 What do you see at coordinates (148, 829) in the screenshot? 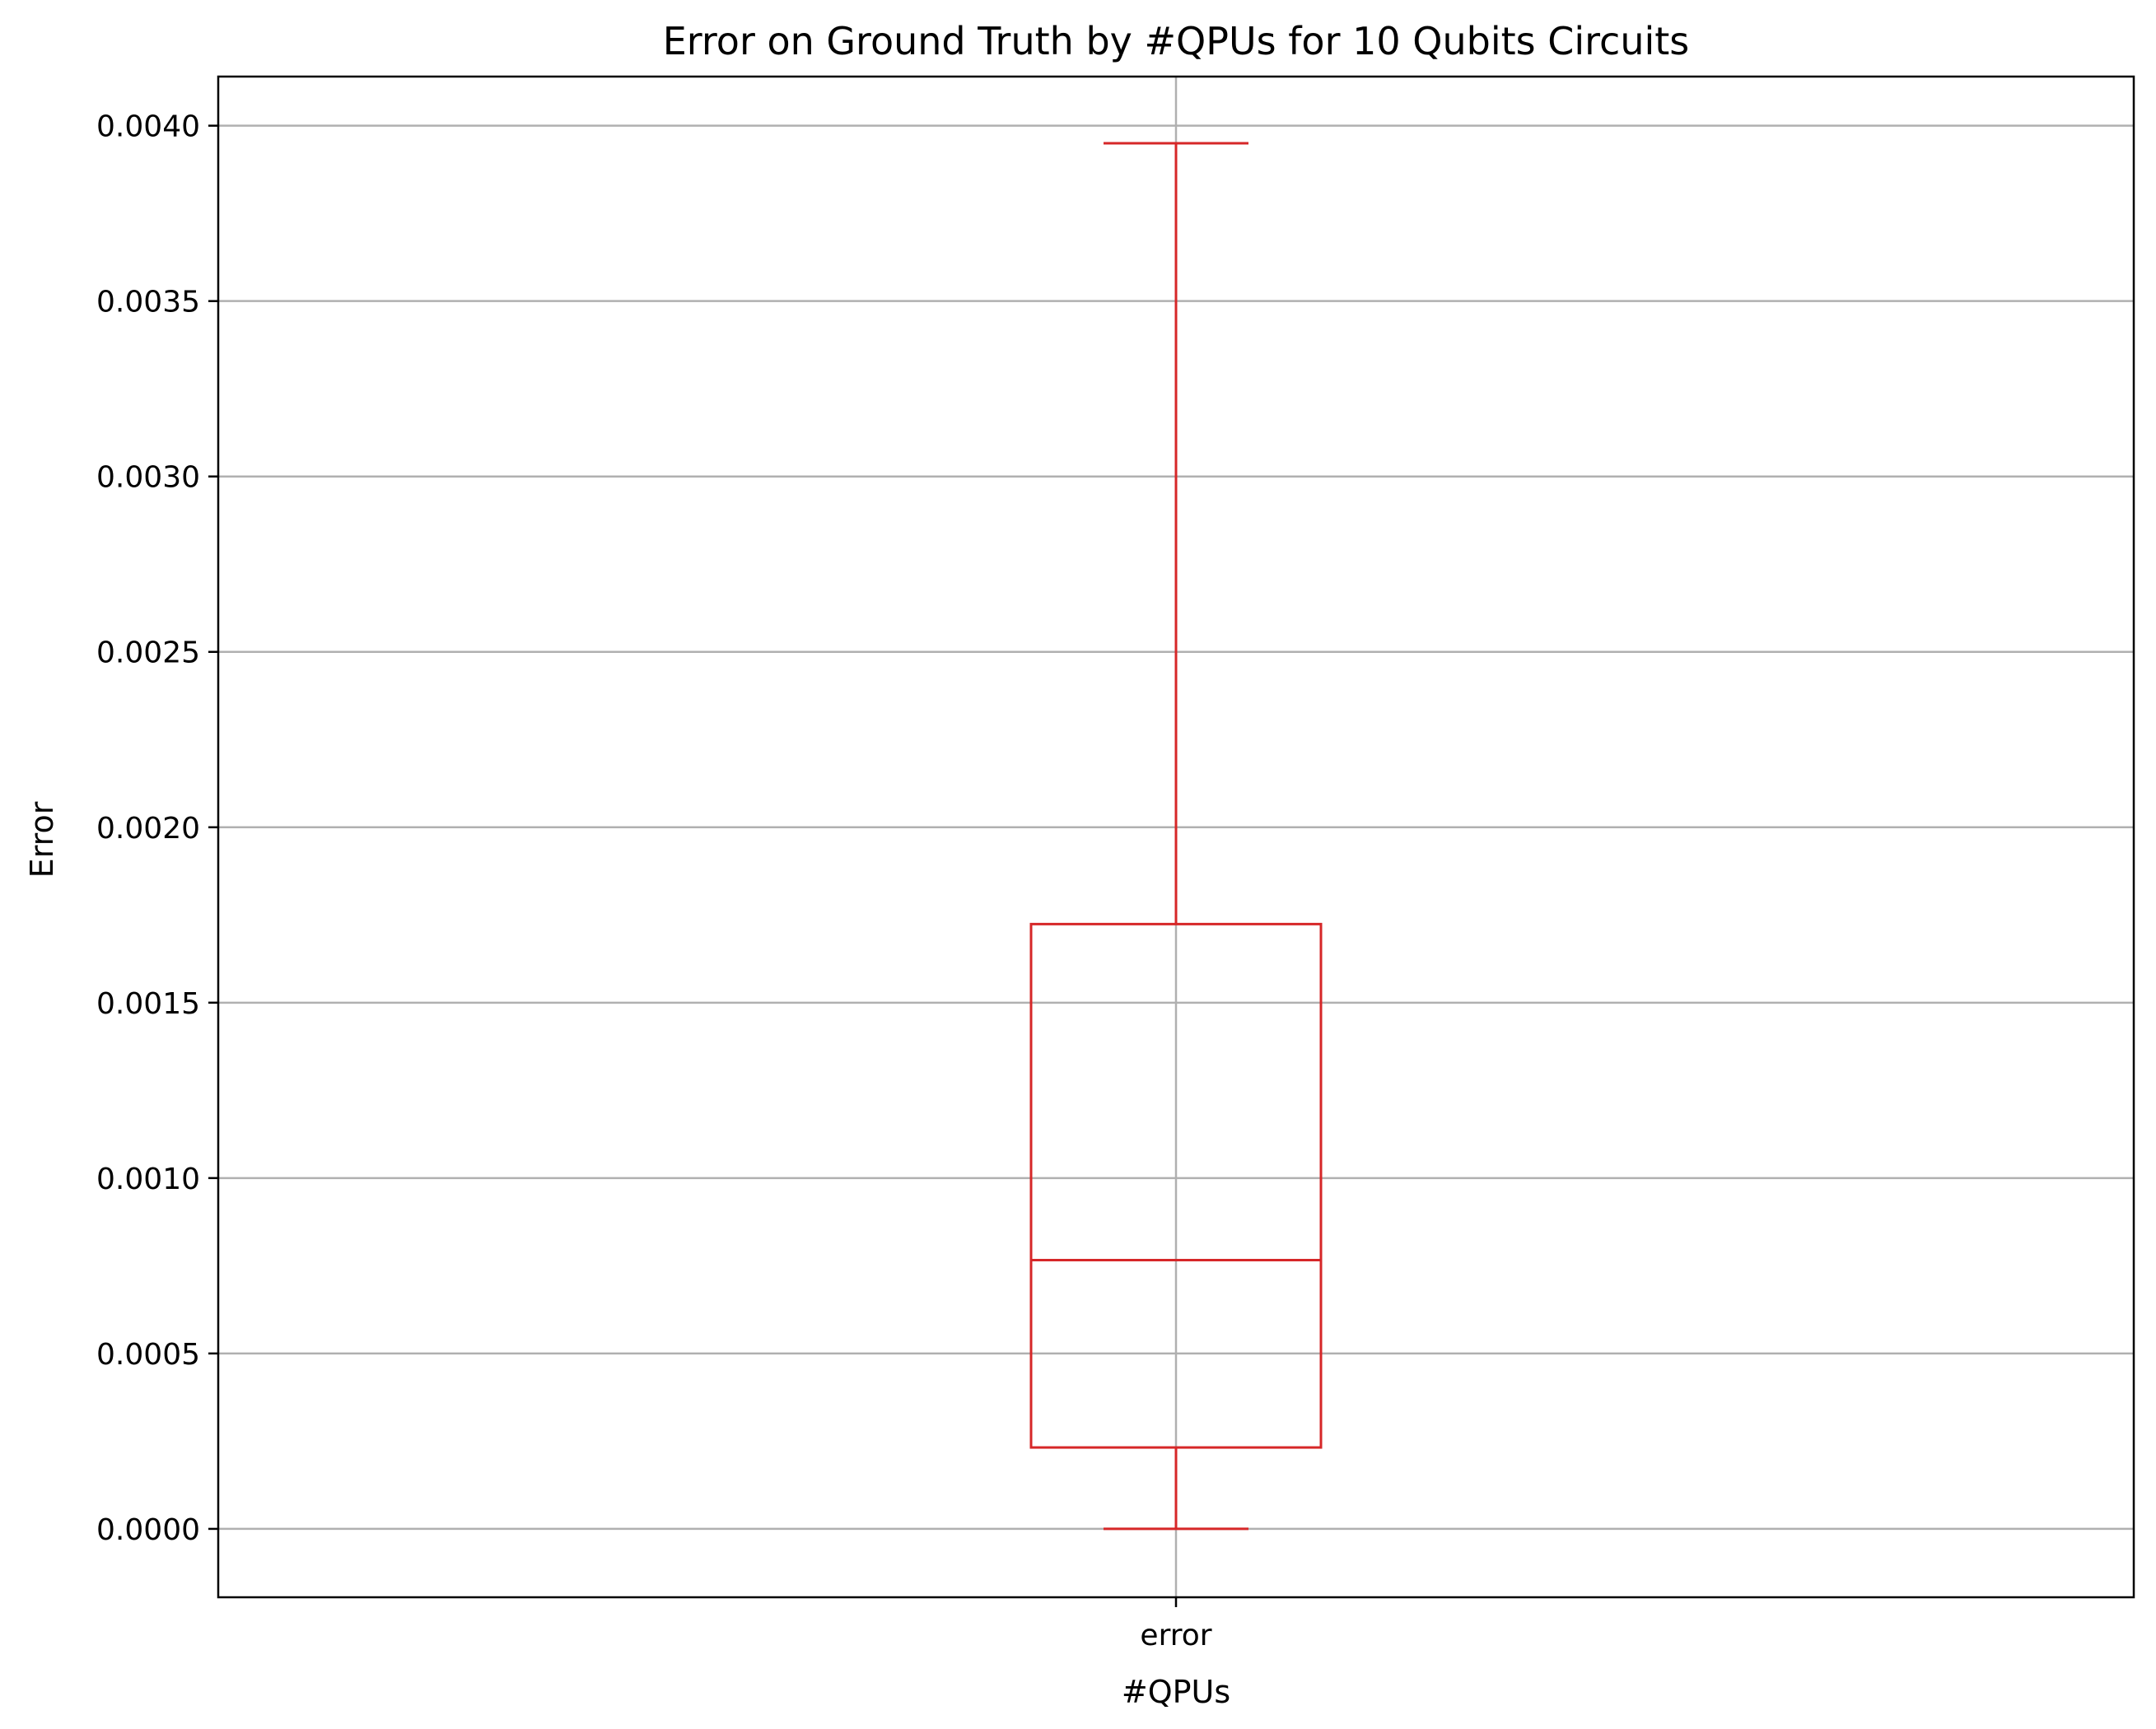
I see `y-tick-label: 0.0020` at bounding box center [148, 829].